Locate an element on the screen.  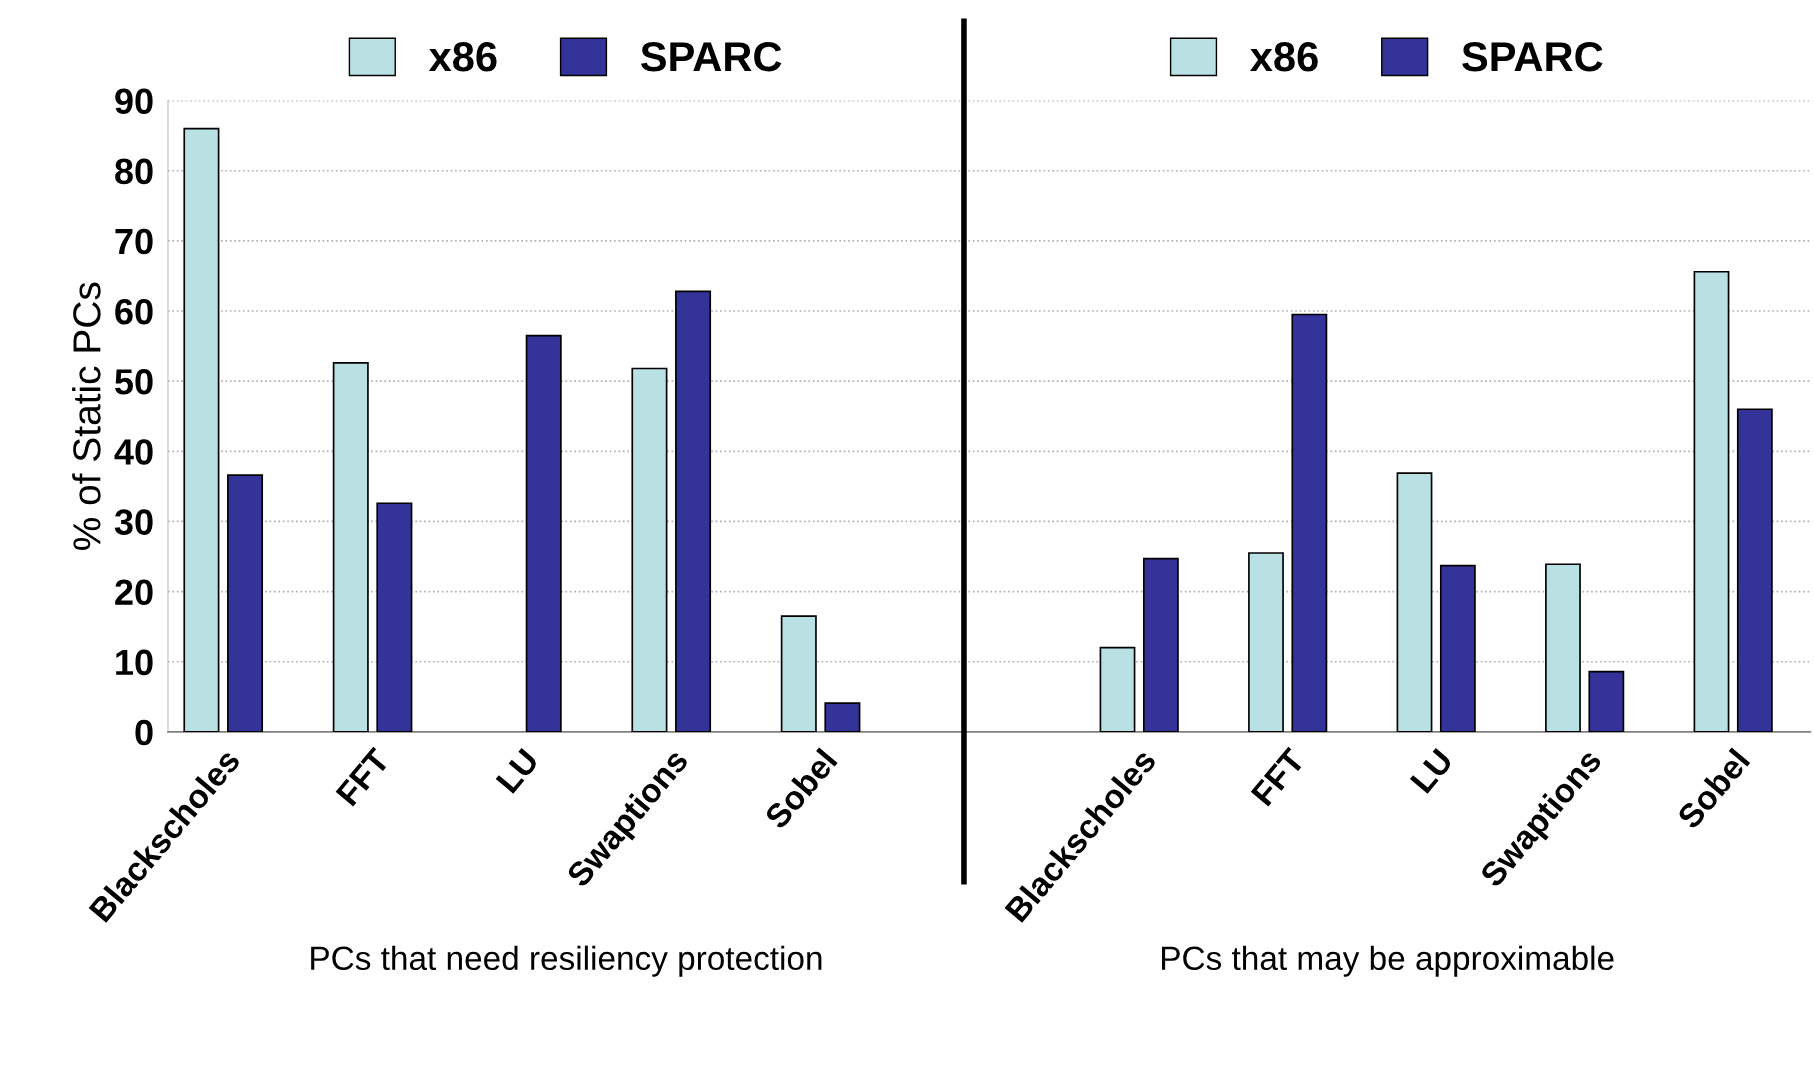
y-tick-label: 10 is located at coordinates (134, 662).